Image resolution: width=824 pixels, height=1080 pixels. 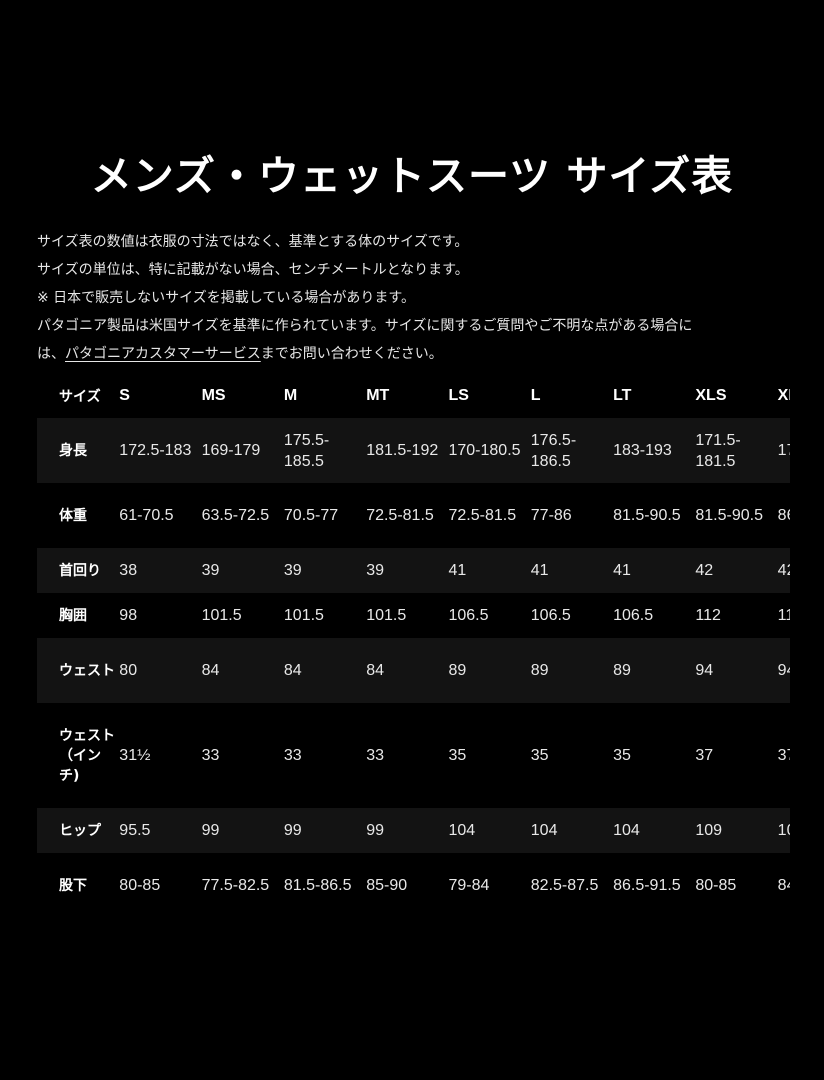 What do you see at coordinates (87, 755) in the screenshot?
I see `row-label: ウェスト（インチ)` at bounding box center [87, 755].